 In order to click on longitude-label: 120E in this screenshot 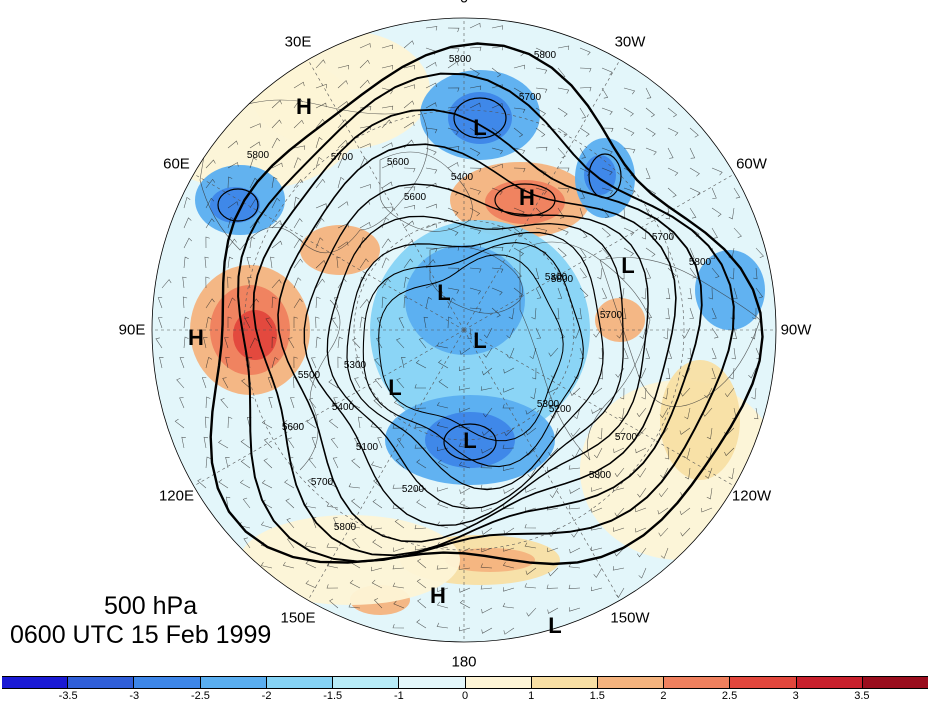, I will do `click(176, 496)`.